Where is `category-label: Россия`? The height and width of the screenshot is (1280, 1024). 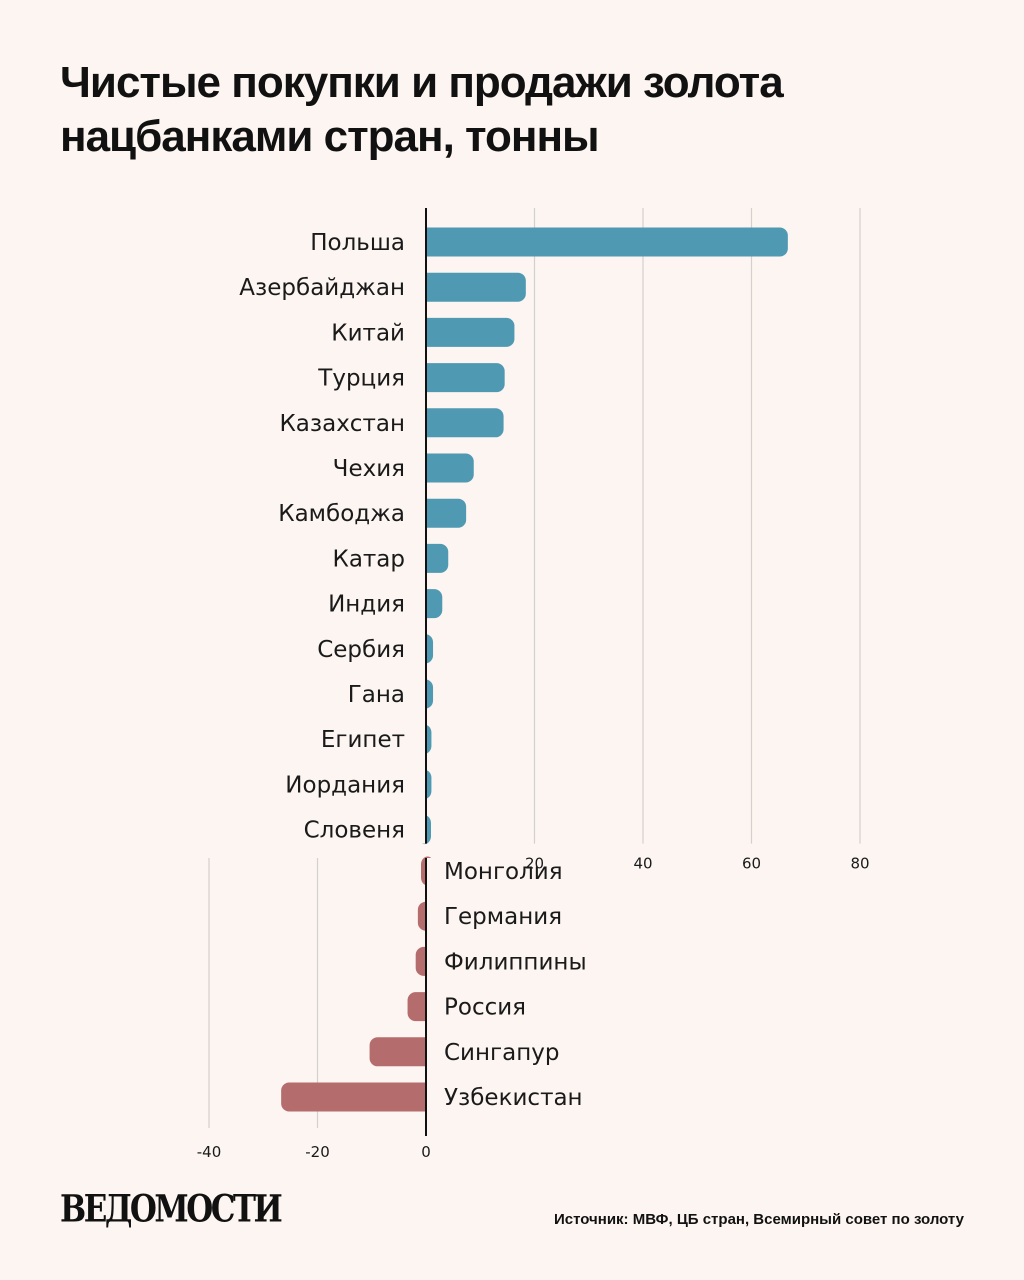 category-label: Россия is located at coordinates (485, 1008).